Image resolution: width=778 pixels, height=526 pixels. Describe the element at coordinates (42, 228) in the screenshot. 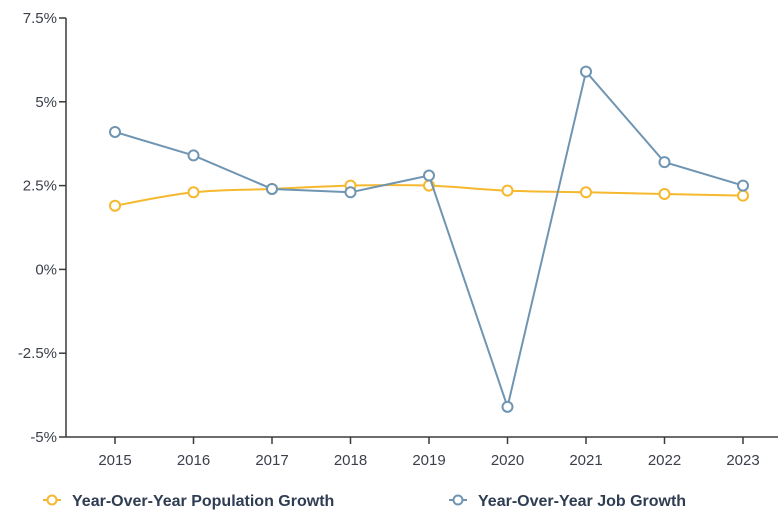

I see `y-axis-ticks: 7.5% 5% 2.5% 0% -2.5% -5%` at that location.